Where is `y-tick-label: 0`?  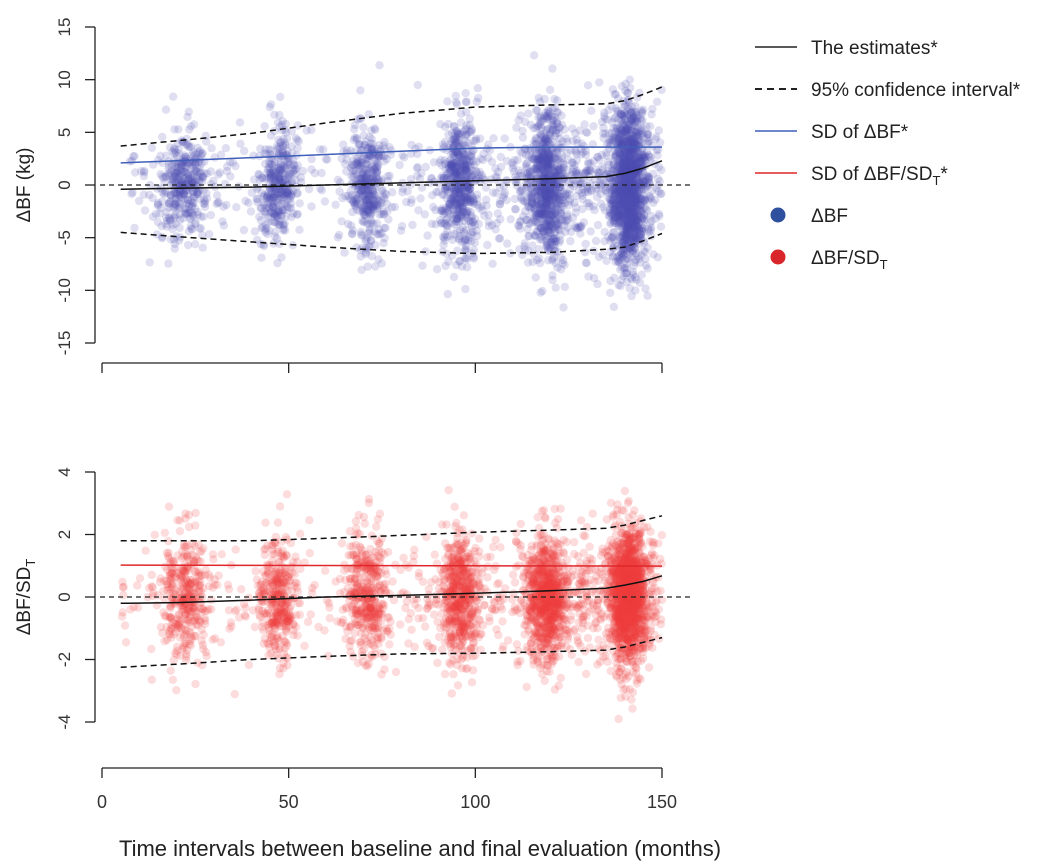 y-tick-label: 0 is located at coordinates (64, 184).